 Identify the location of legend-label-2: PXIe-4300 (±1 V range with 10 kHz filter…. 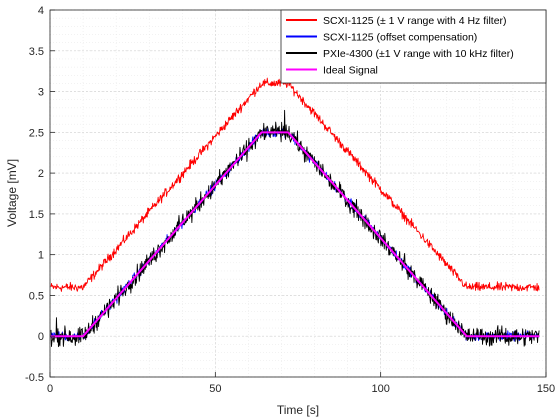
(418, 54).